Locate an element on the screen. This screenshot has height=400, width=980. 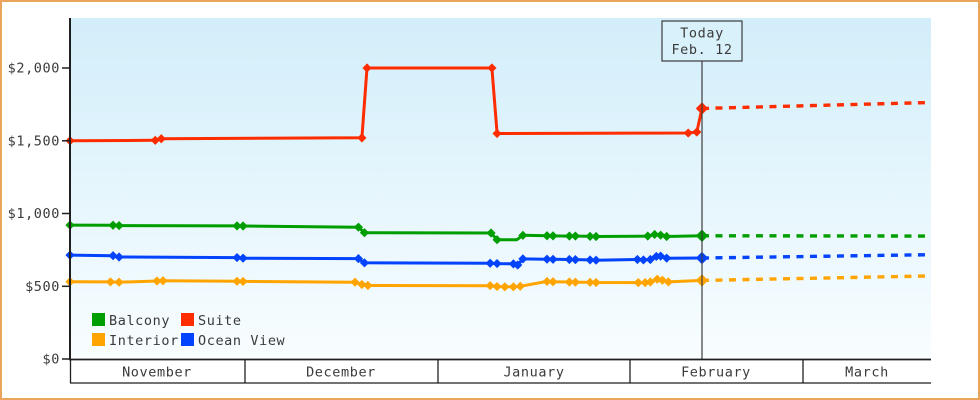
today-annotation: Today Feb. 12 is located at coordinates (702, 41).